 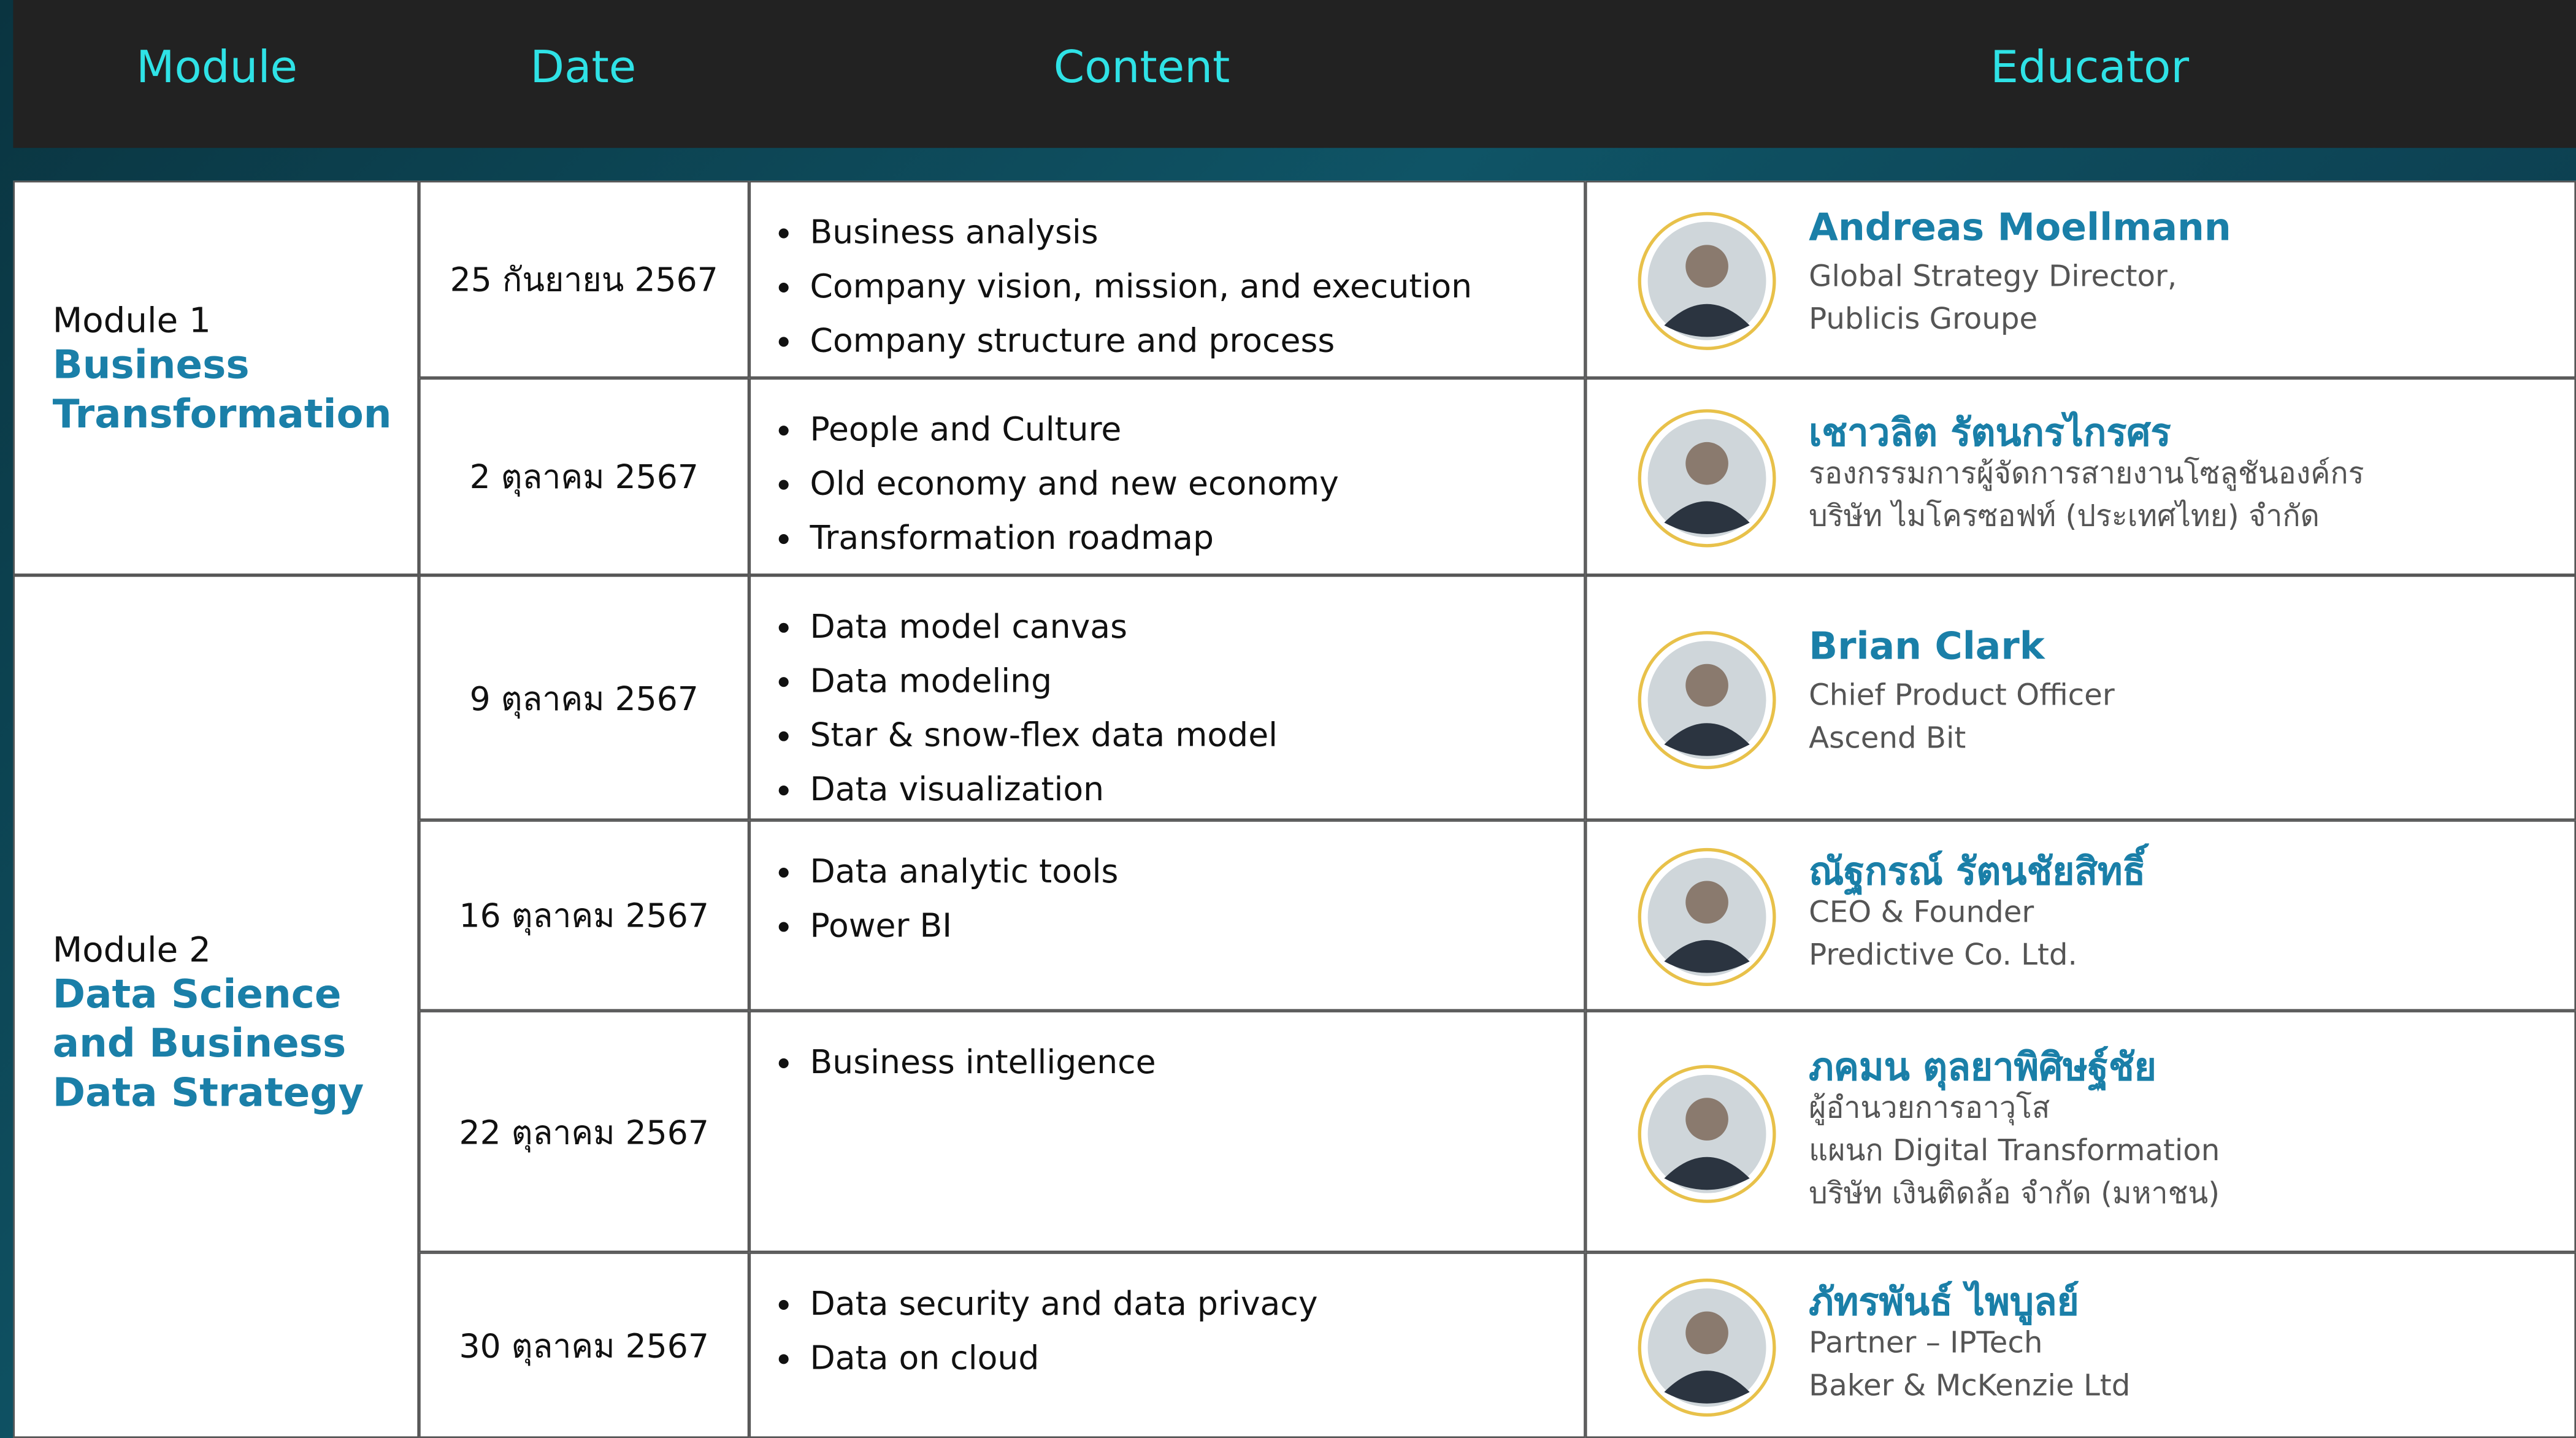 What do you see at coordinates (1962, 695) in the screenshot?
I see `educator-title: Chief Product Officer` at bounding box center [1962, 695].